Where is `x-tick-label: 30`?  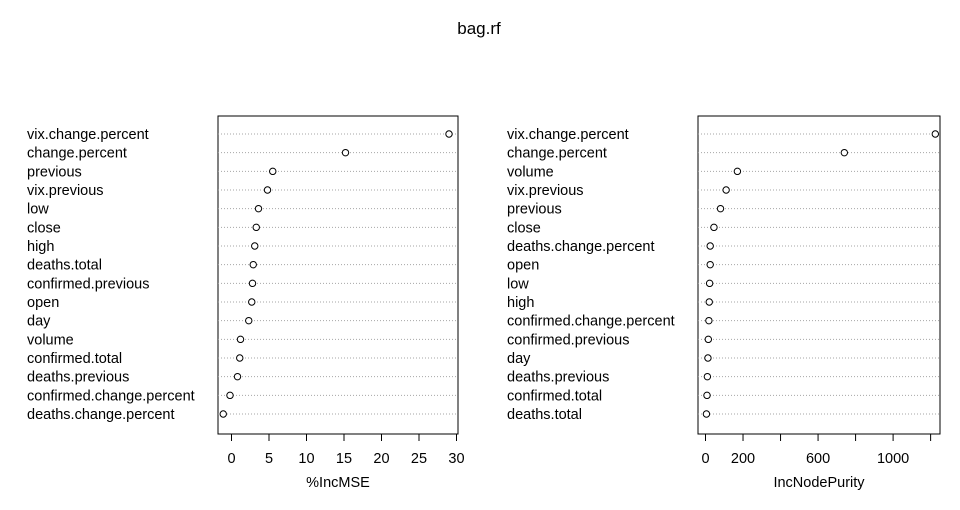 x-tick-label: 30 is located at coordinates (456, 459).